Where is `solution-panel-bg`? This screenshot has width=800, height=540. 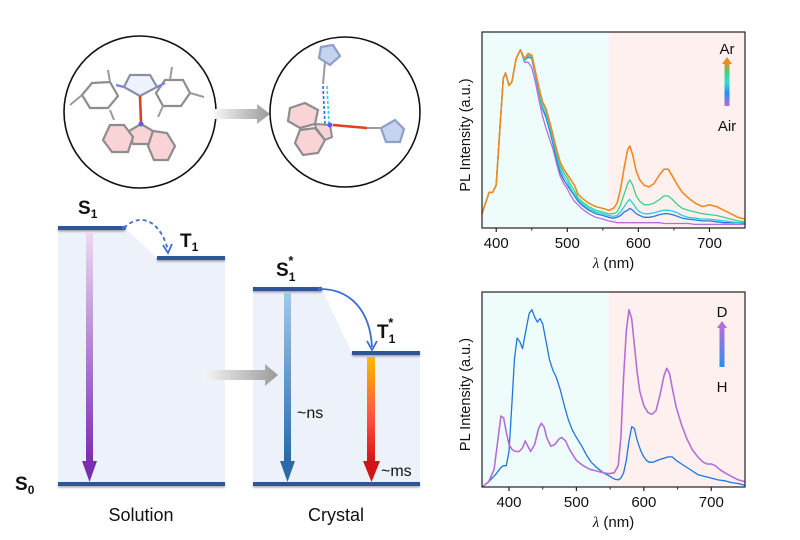 solution-panel-bg is located at coordinates (141, 356).